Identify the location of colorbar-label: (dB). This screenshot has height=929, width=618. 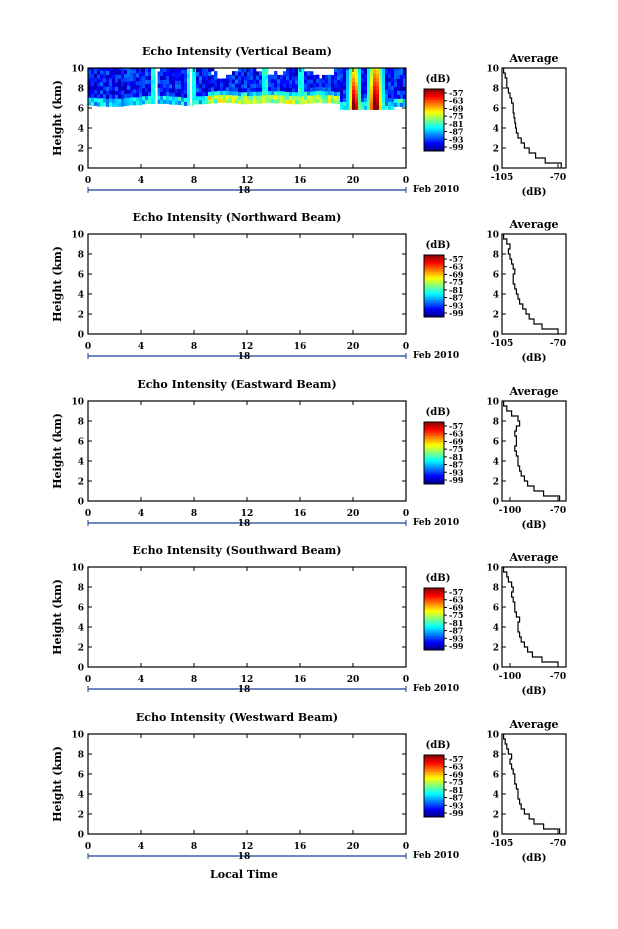
(438, 79).